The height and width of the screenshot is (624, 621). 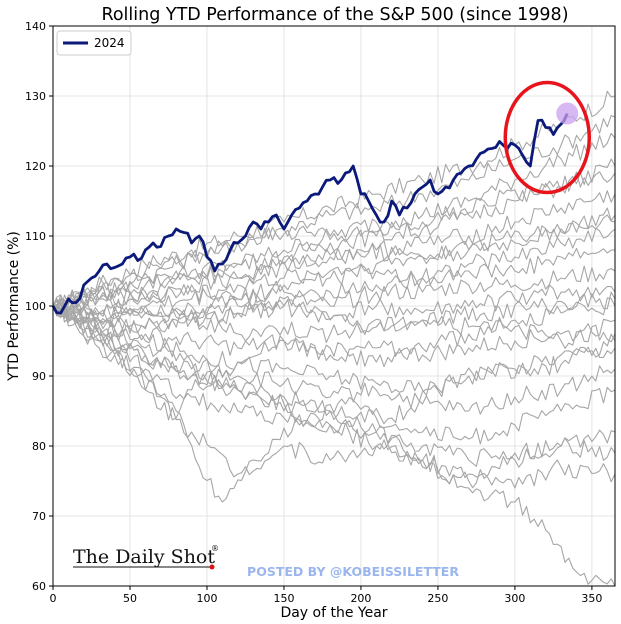 What do you see at coordinates (215, 548) in the screenshot?
I see `brand-registered-mark: ®` at bounding box center [215, 548].